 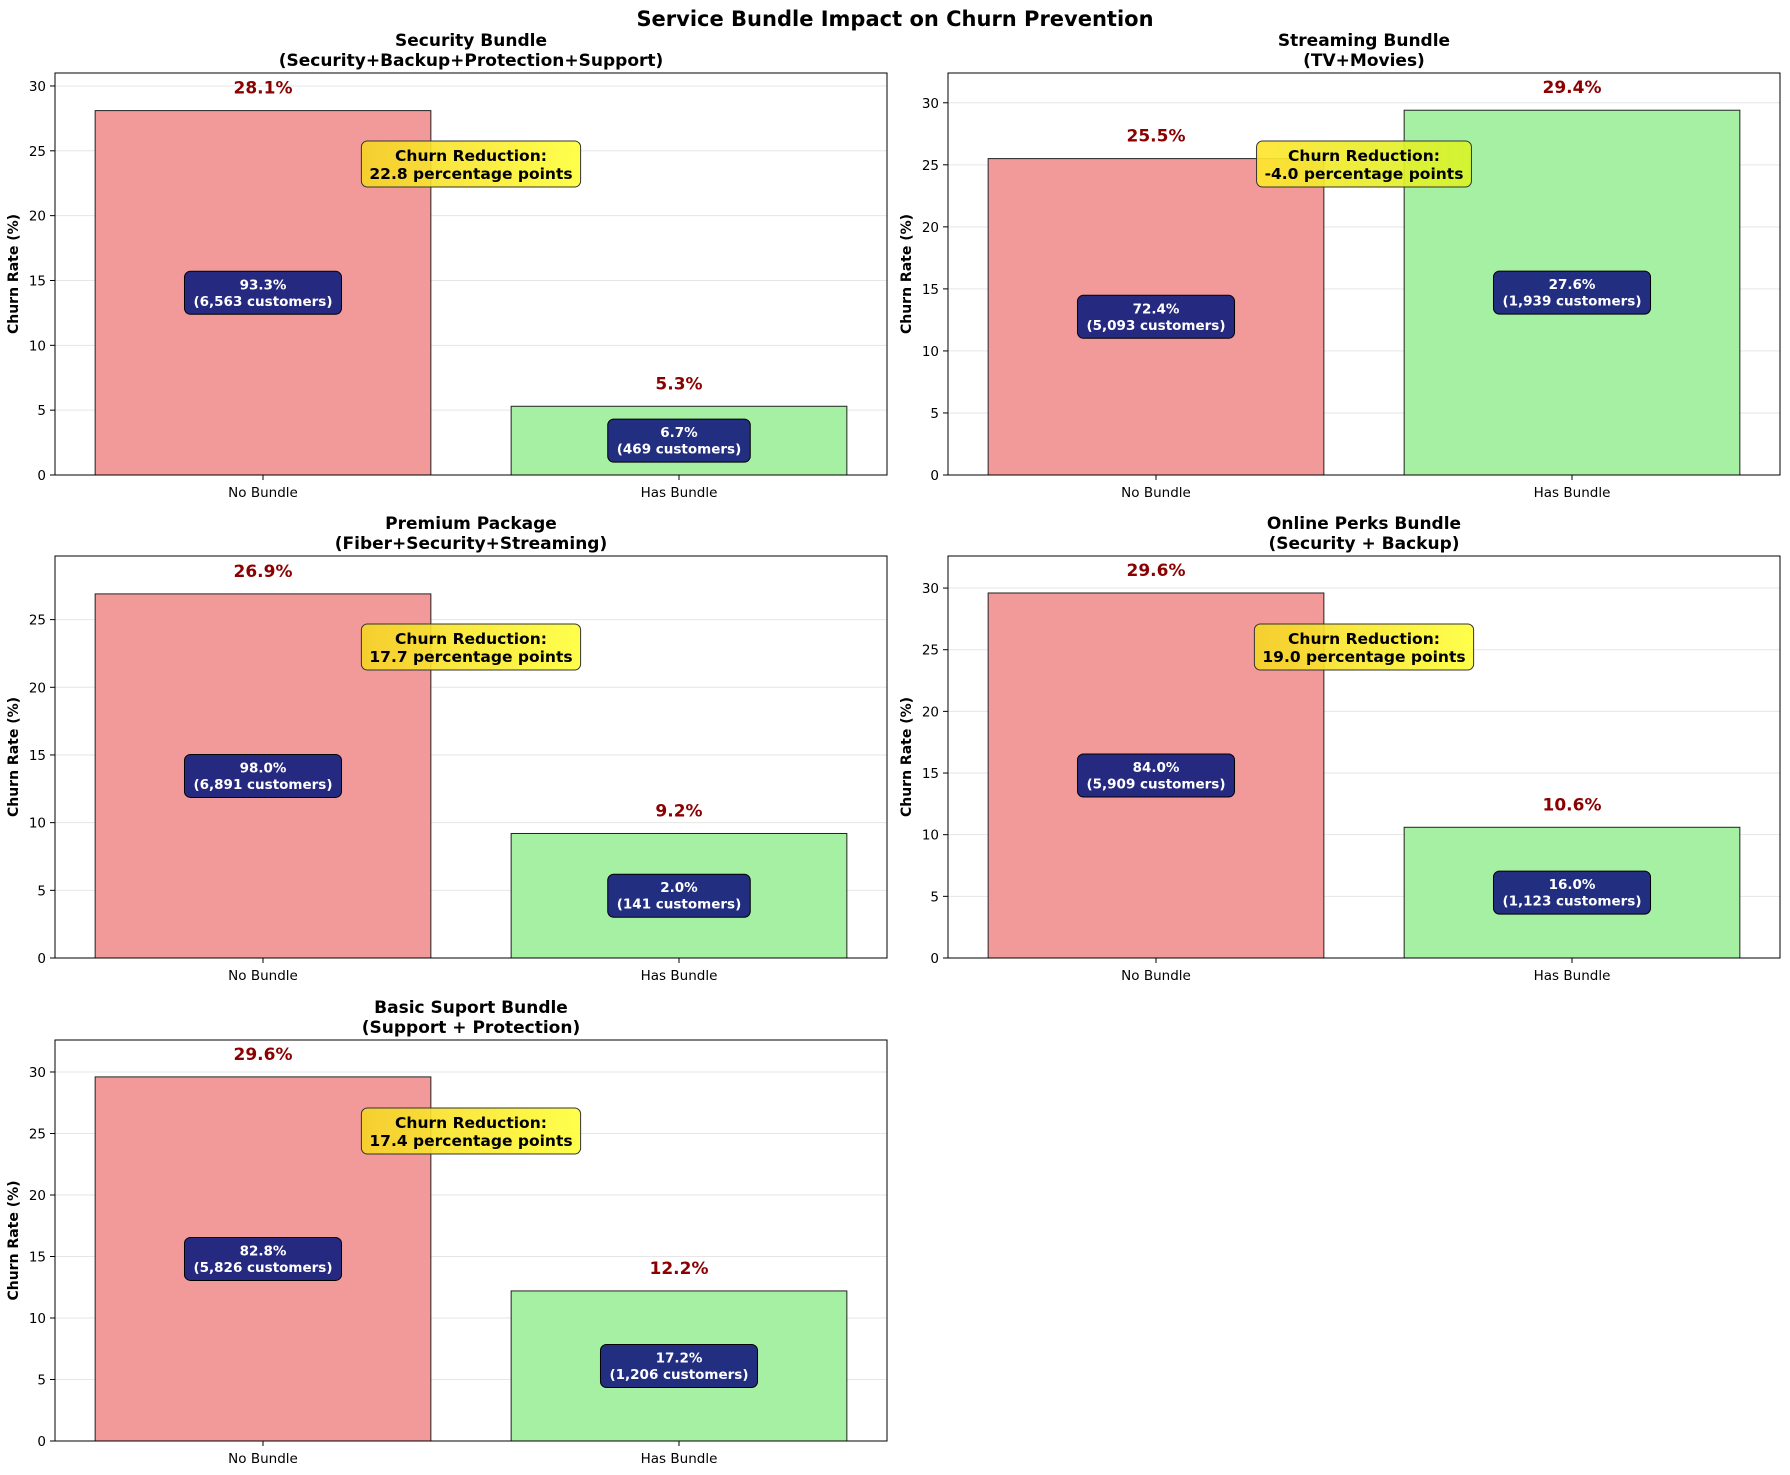 I want to click on count-label-line-0: 93.3%, so click(x=263, y=285).